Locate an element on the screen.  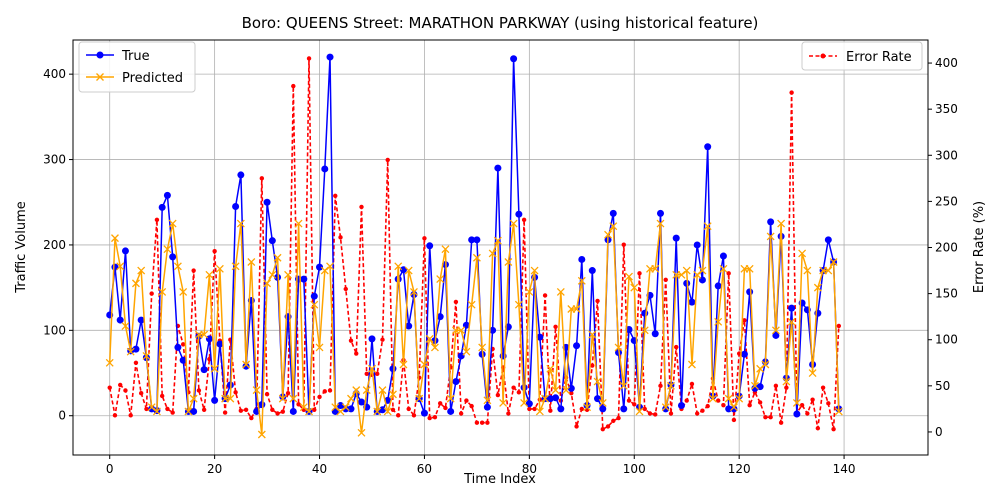
y-tick-label: 200 is located at coordinates (54, 245).